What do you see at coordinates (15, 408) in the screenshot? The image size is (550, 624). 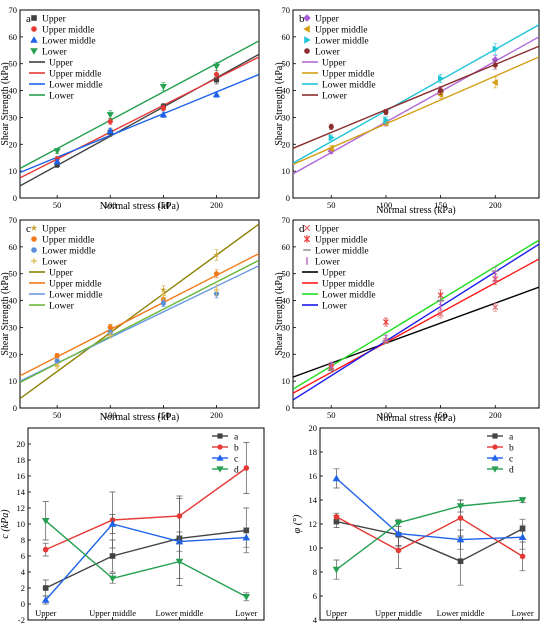 I see `y-tick-label-2-0: 0` at bounding box center [15, 408].